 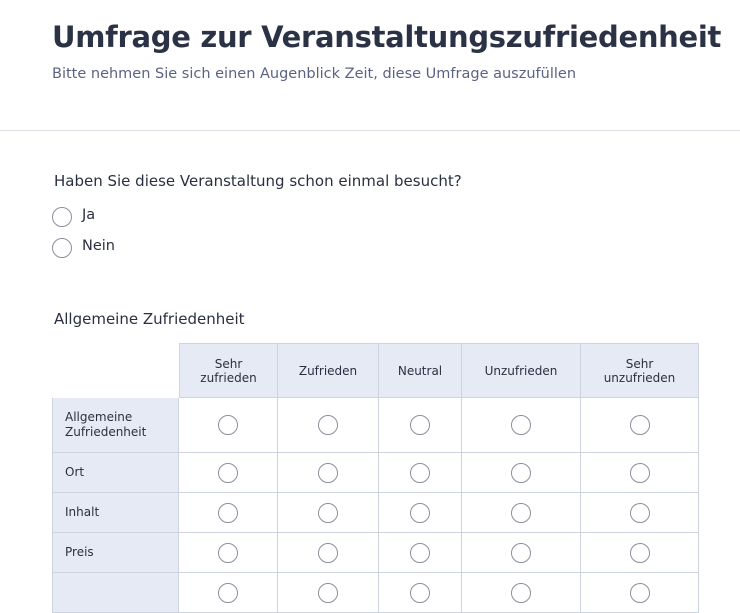 I want to click on page-title: Umfrage zur Veranstaltungszufriedenheit, so click(x=387, y=37).